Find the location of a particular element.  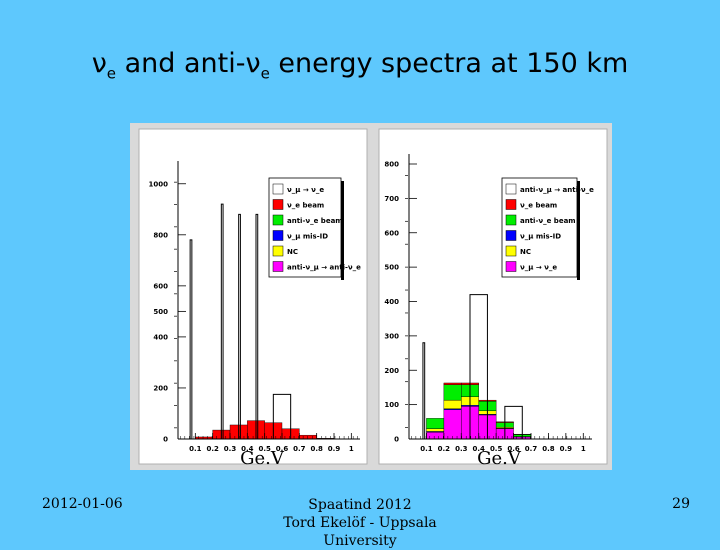

xtick-label-panel1-0: 0.1 is located at coordinates (426, 449).